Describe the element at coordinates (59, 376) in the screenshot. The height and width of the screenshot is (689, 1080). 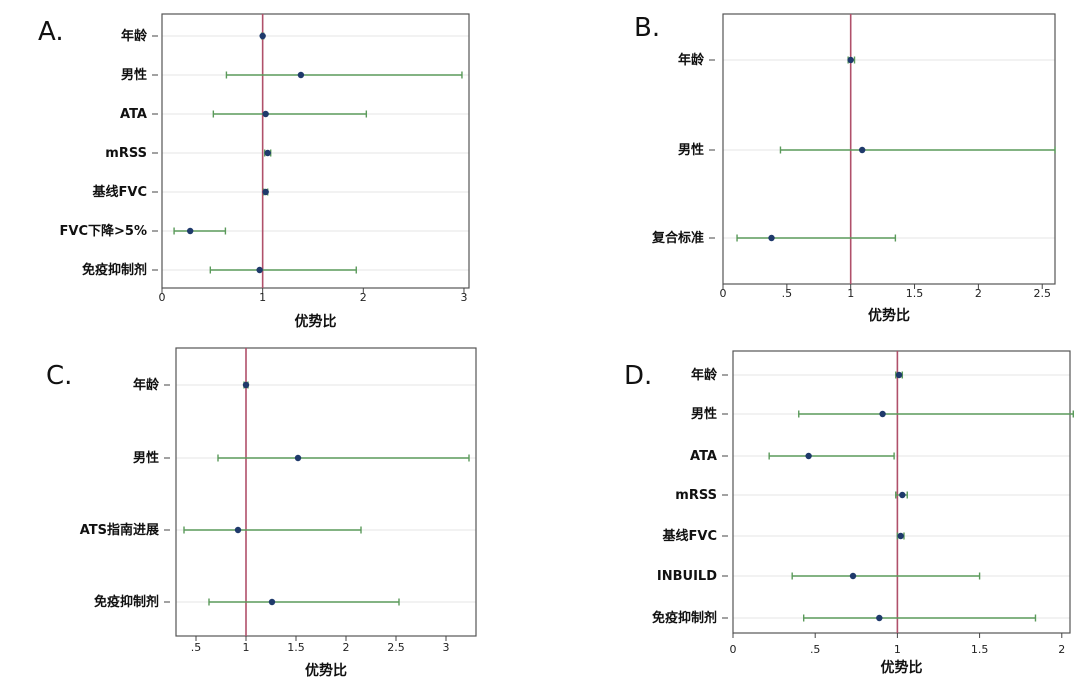
I see `panel-letter: C.` at that location.